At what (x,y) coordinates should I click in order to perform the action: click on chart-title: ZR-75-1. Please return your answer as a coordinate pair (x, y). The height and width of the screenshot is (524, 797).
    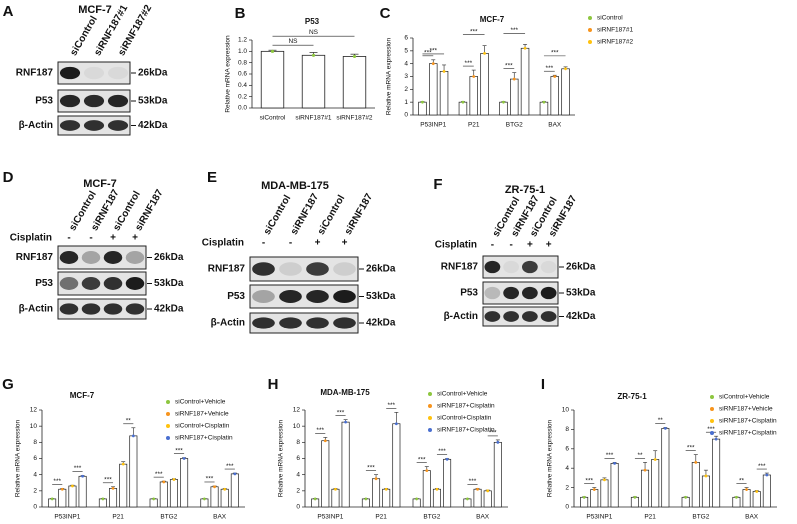
    Looking at the image, I should click on (632, 396).